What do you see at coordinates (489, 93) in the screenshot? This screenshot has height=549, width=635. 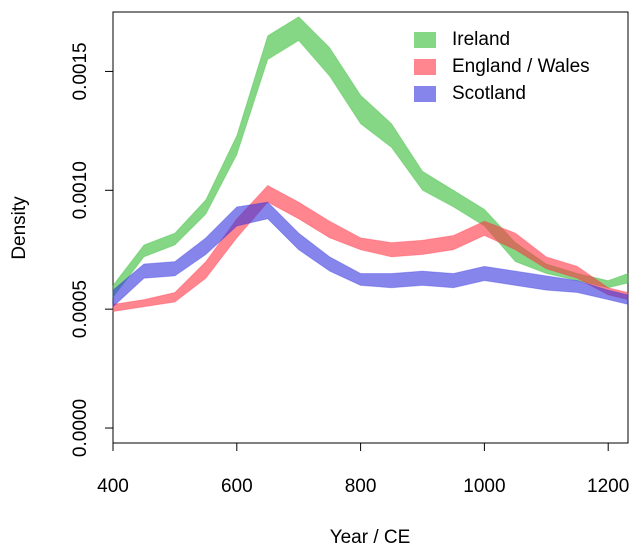 I see `legend-label: Scotland` at bounding box center [489, 93].